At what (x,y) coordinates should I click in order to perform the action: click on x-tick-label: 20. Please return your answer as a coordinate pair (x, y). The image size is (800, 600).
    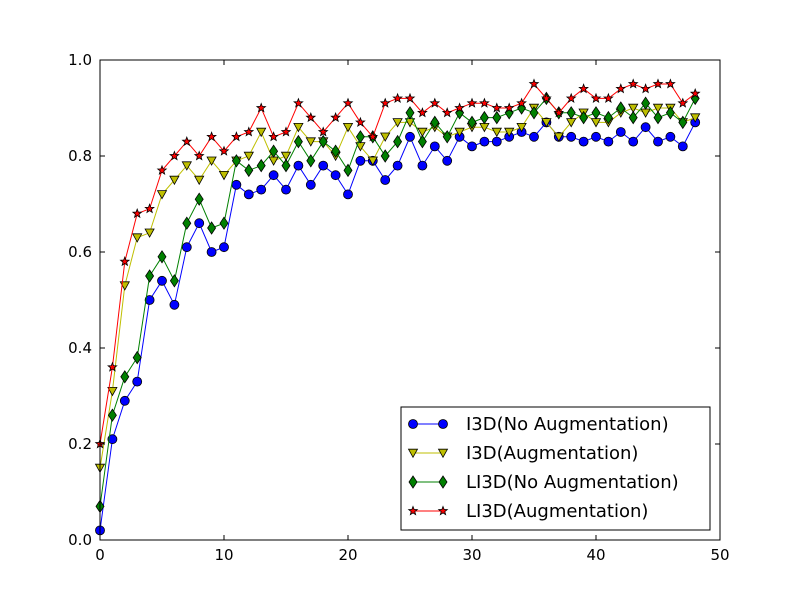
    Looking at the image, I should click on (347, 555).